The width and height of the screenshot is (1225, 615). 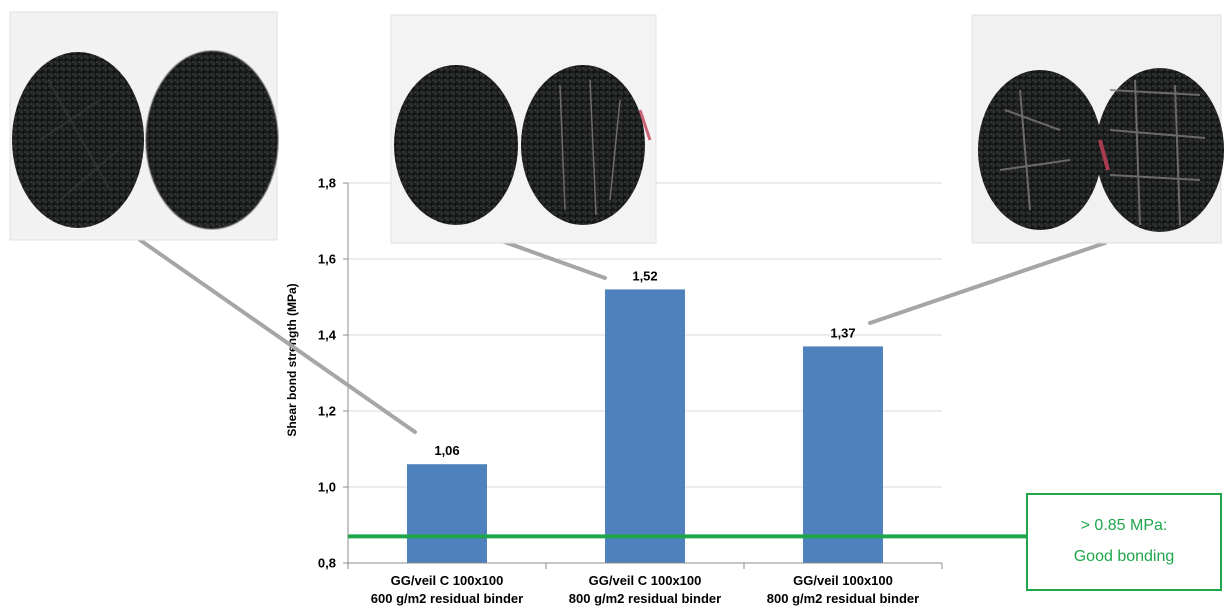 What do you see at coordinates (842, 332) in the screenshot?
I see `data-label: 1,37` at bounding box center [842, 332].